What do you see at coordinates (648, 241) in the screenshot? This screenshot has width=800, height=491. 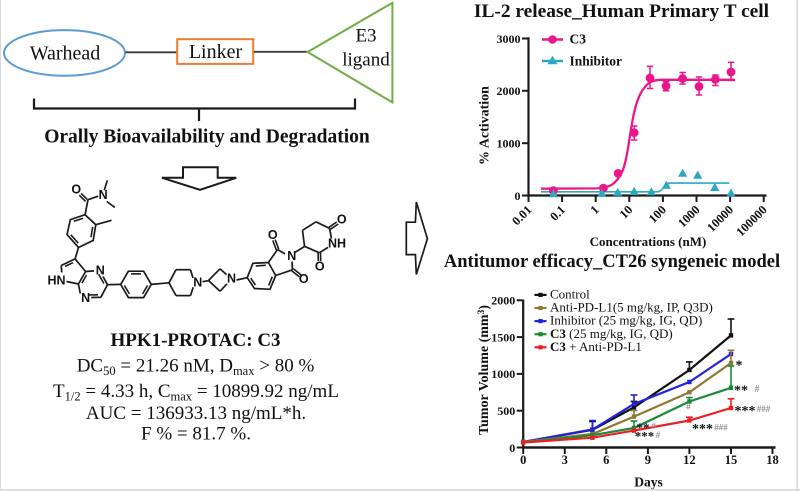 I see `svg-text: Concentrations (nM)` at bounding box center [648, 241].